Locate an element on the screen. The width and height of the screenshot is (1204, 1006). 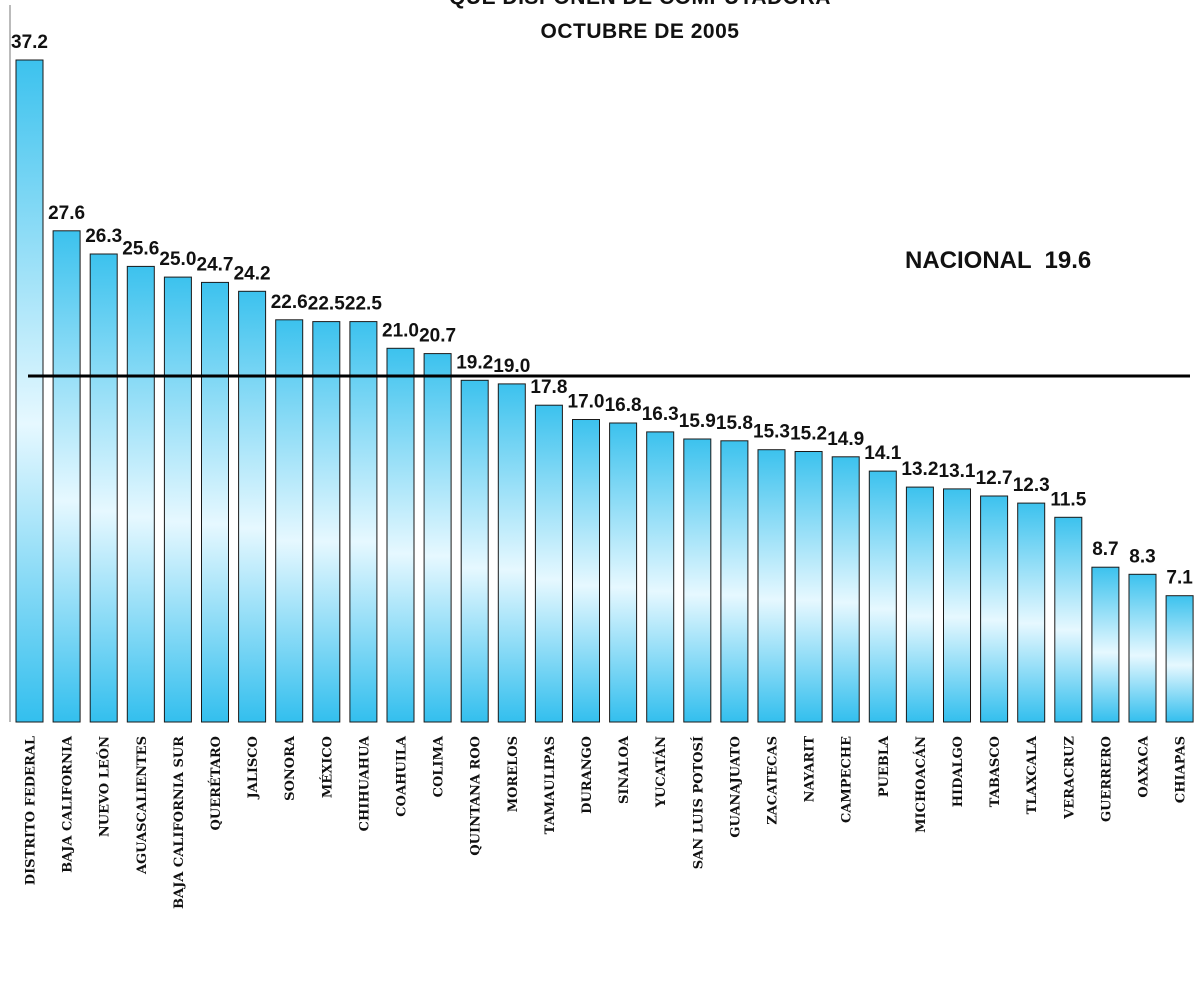
category-label-3: NUEVO LEÓN is located at coordinates (104, 786).